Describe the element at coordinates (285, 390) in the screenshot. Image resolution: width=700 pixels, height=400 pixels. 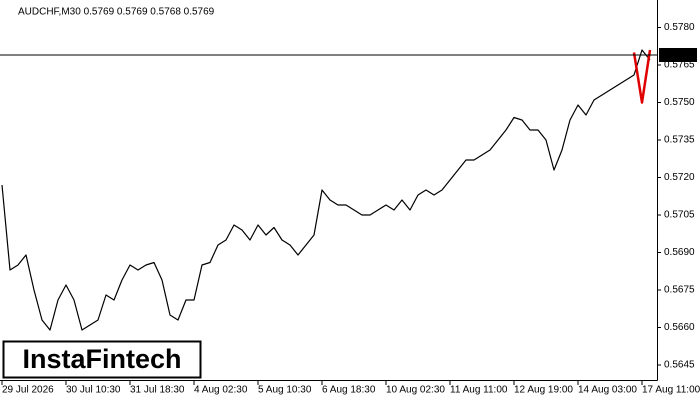
I see `x-tick-label: 5 Aug 10:30` at that location.